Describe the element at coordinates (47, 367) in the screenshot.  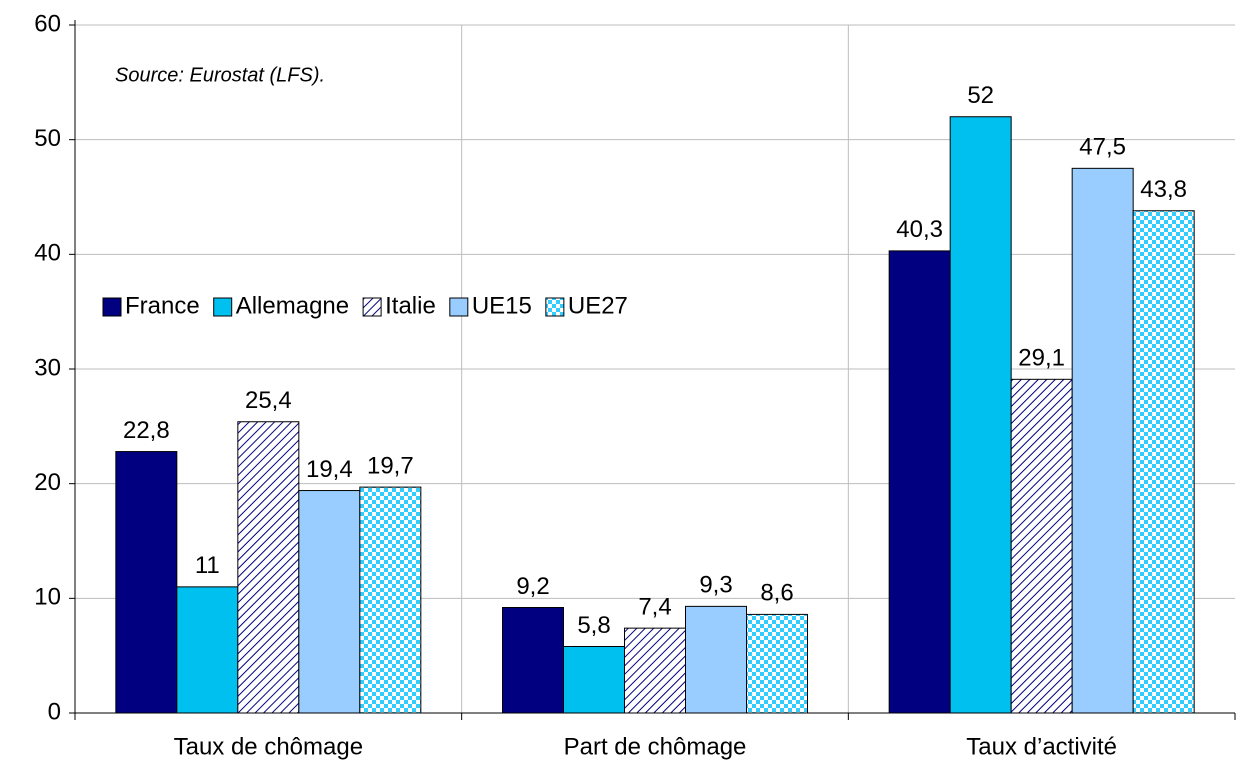
I see `y-tick-label: 30` at that location.